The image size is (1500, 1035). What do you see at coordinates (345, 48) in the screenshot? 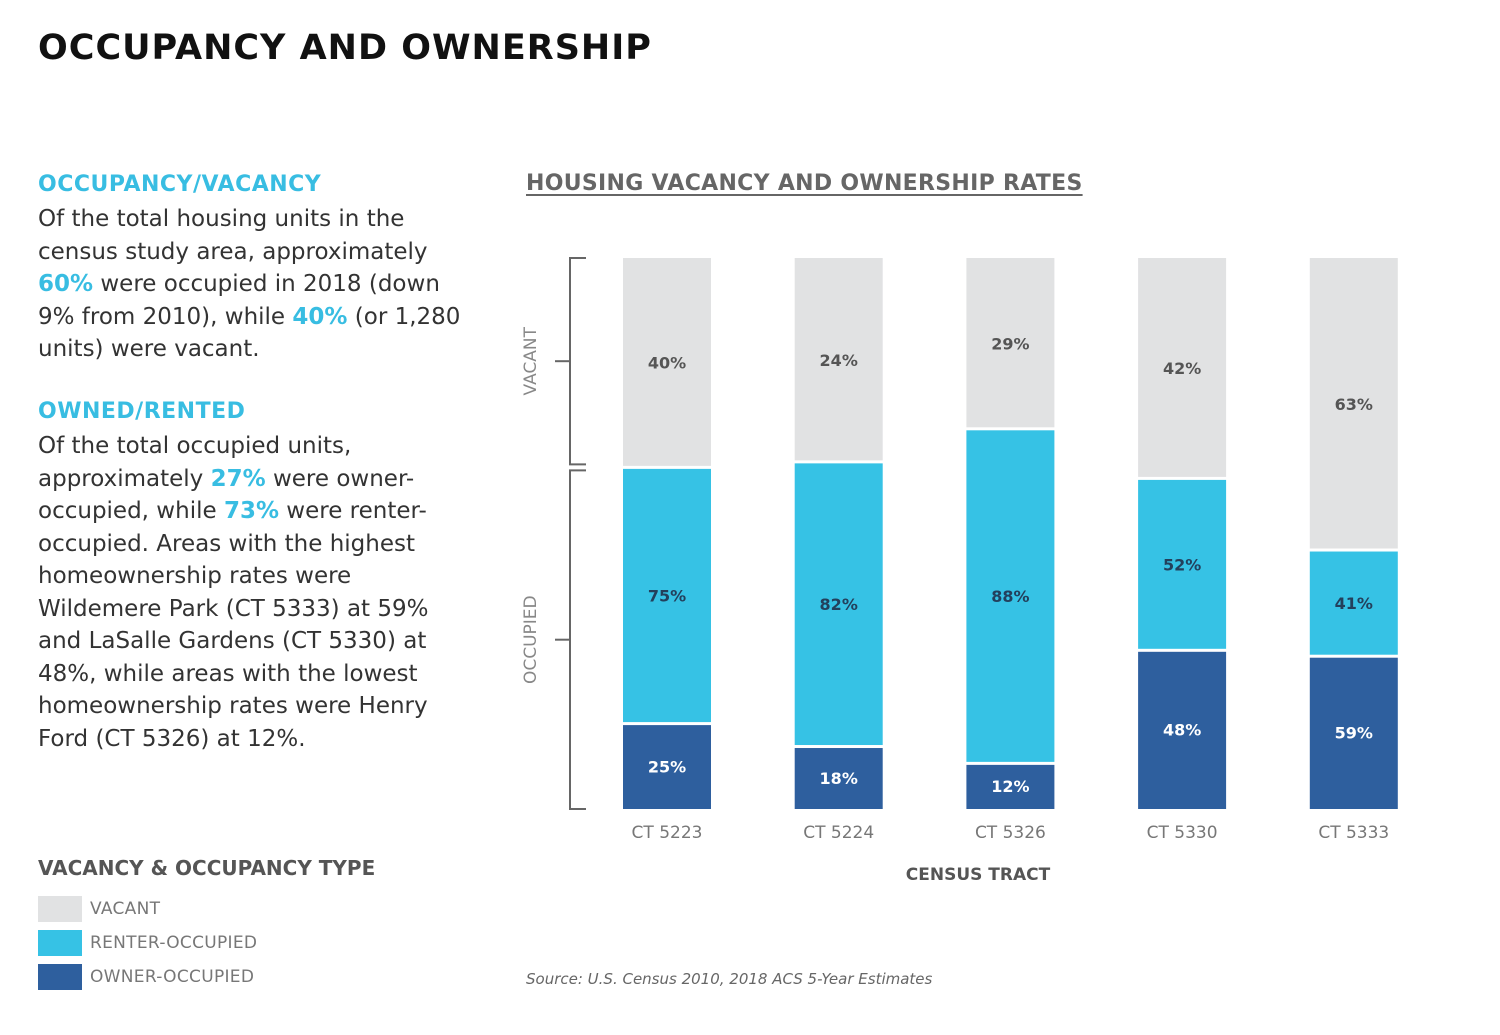
I see `page-title: OCCUPANCY AND OWNERSHIP` at bounding box center [345, 48].